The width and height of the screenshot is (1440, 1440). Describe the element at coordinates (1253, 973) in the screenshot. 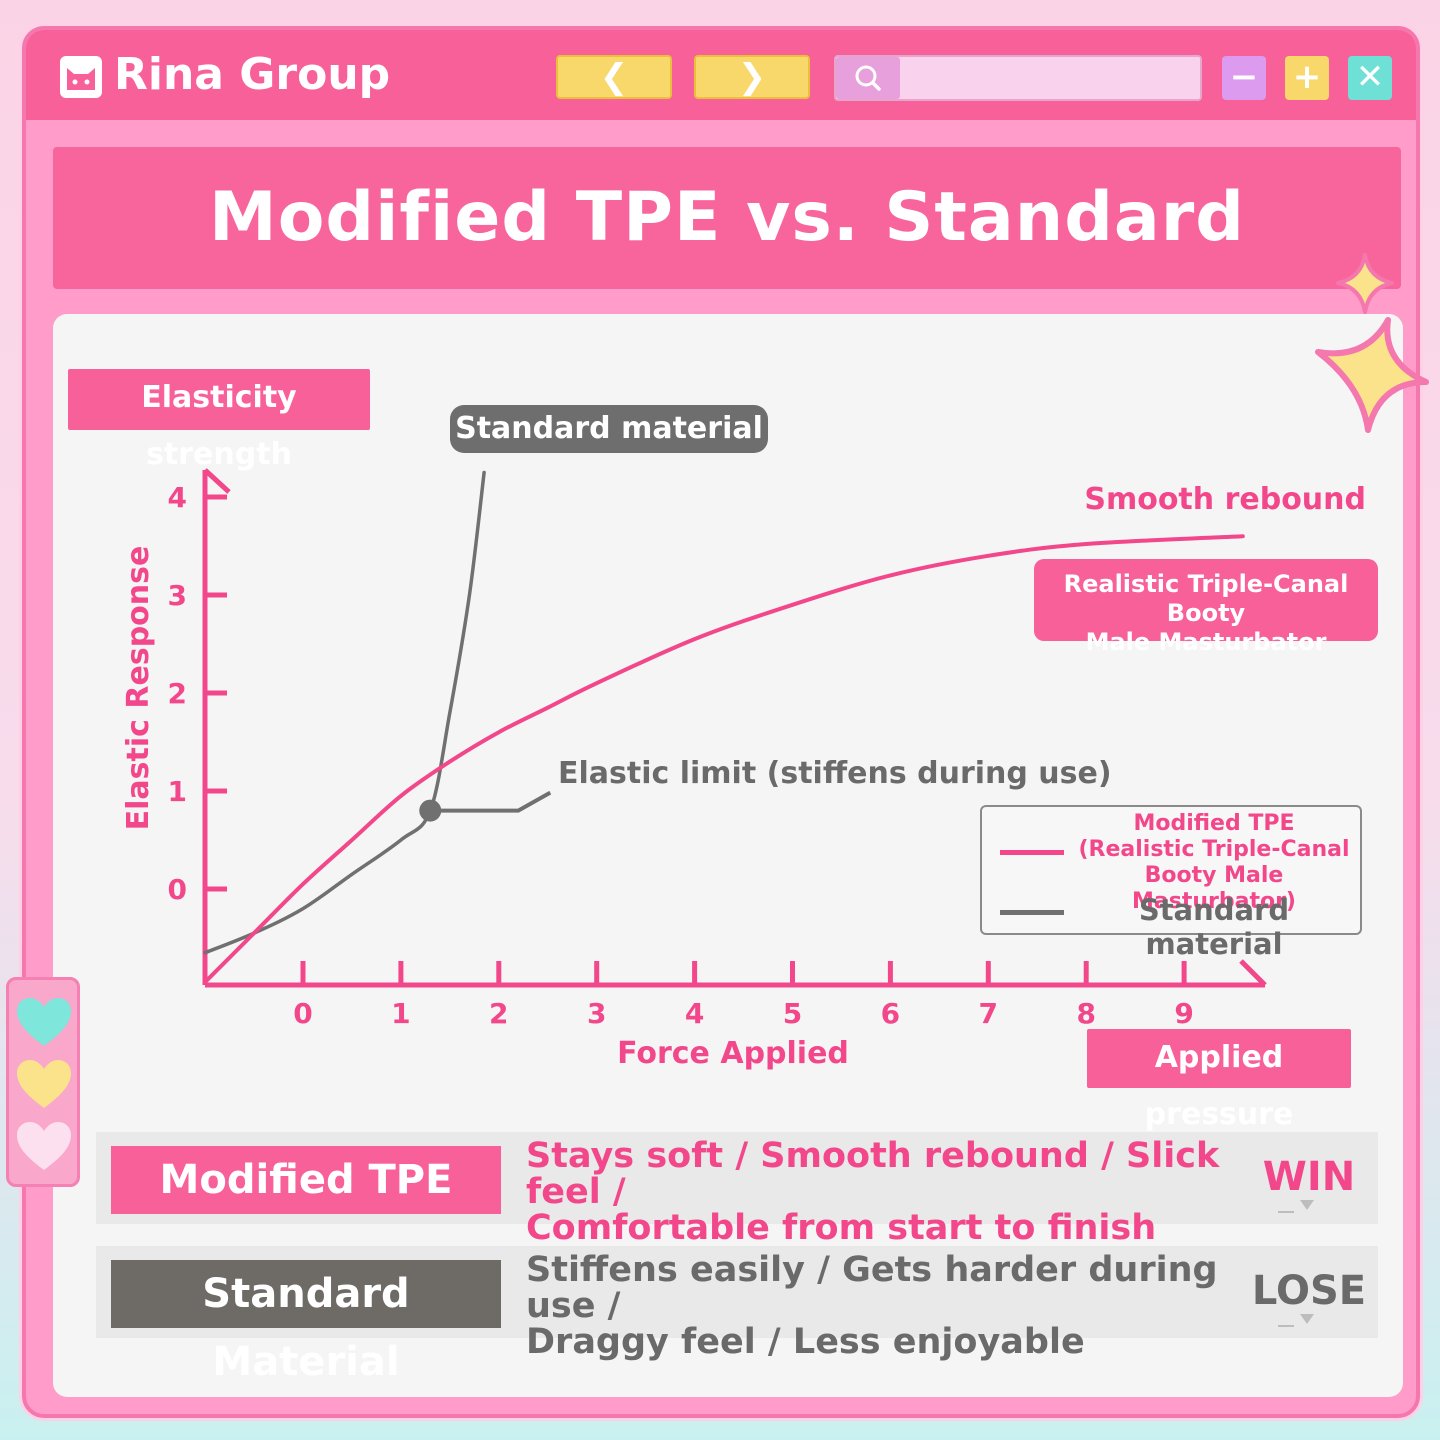

I see `x-axis-arrow` at that location.